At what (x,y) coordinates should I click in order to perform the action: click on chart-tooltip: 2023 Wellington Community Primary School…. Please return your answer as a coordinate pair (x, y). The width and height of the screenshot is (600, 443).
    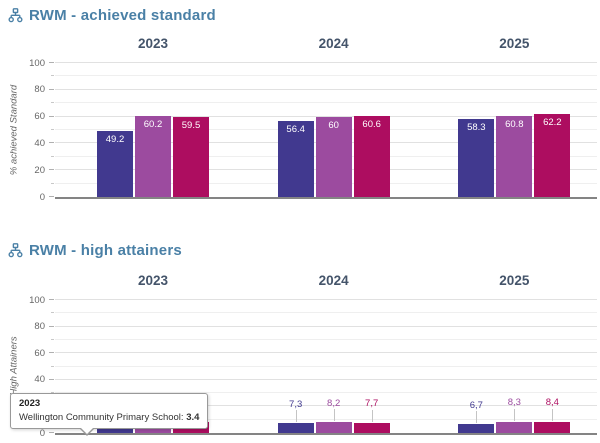
    Looking at the image, I should click on (109, 414).